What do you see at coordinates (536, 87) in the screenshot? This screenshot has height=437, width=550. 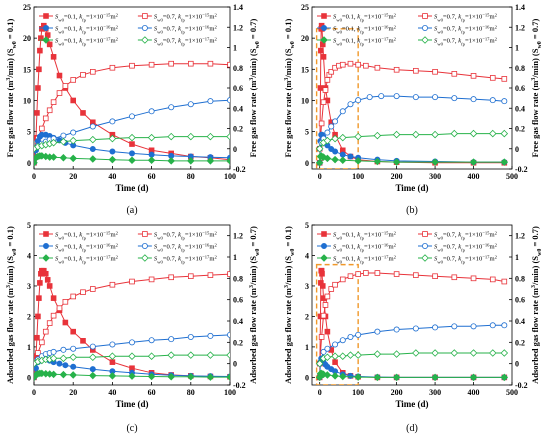 I see `y-right-axis-label: Free gas flow rate (m3/min) (Sw0 = 0.7)` at bounding box center [536, 87].